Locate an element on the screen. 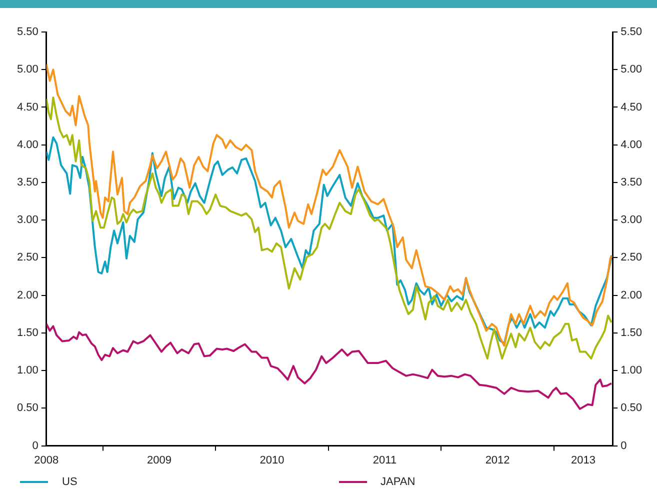 Image resolution: width=657 pixels, height=494 pixels. y2-tick-label: 5.50 is located at coordinates (631, 32).